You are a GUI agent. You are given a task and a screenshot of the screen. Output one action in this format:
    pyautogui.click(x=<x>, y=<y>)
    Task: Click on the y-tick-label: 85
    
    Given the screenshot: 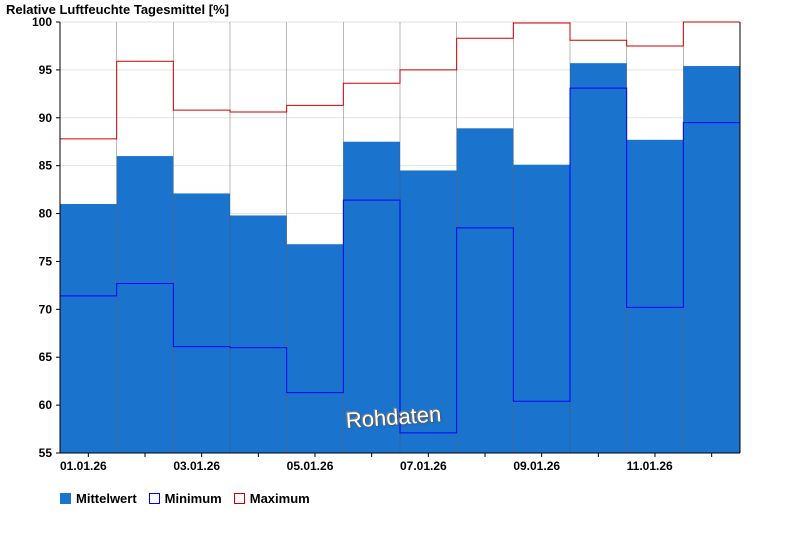 What is the action you would take?
    pyautogui.click(x=46, y=166)
    